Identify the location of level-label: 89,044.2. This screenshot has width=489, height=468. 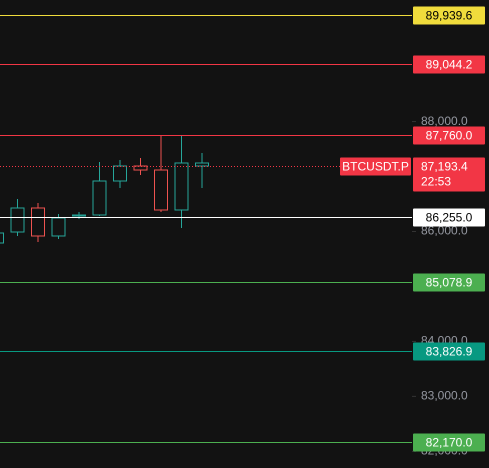
(449, 65).